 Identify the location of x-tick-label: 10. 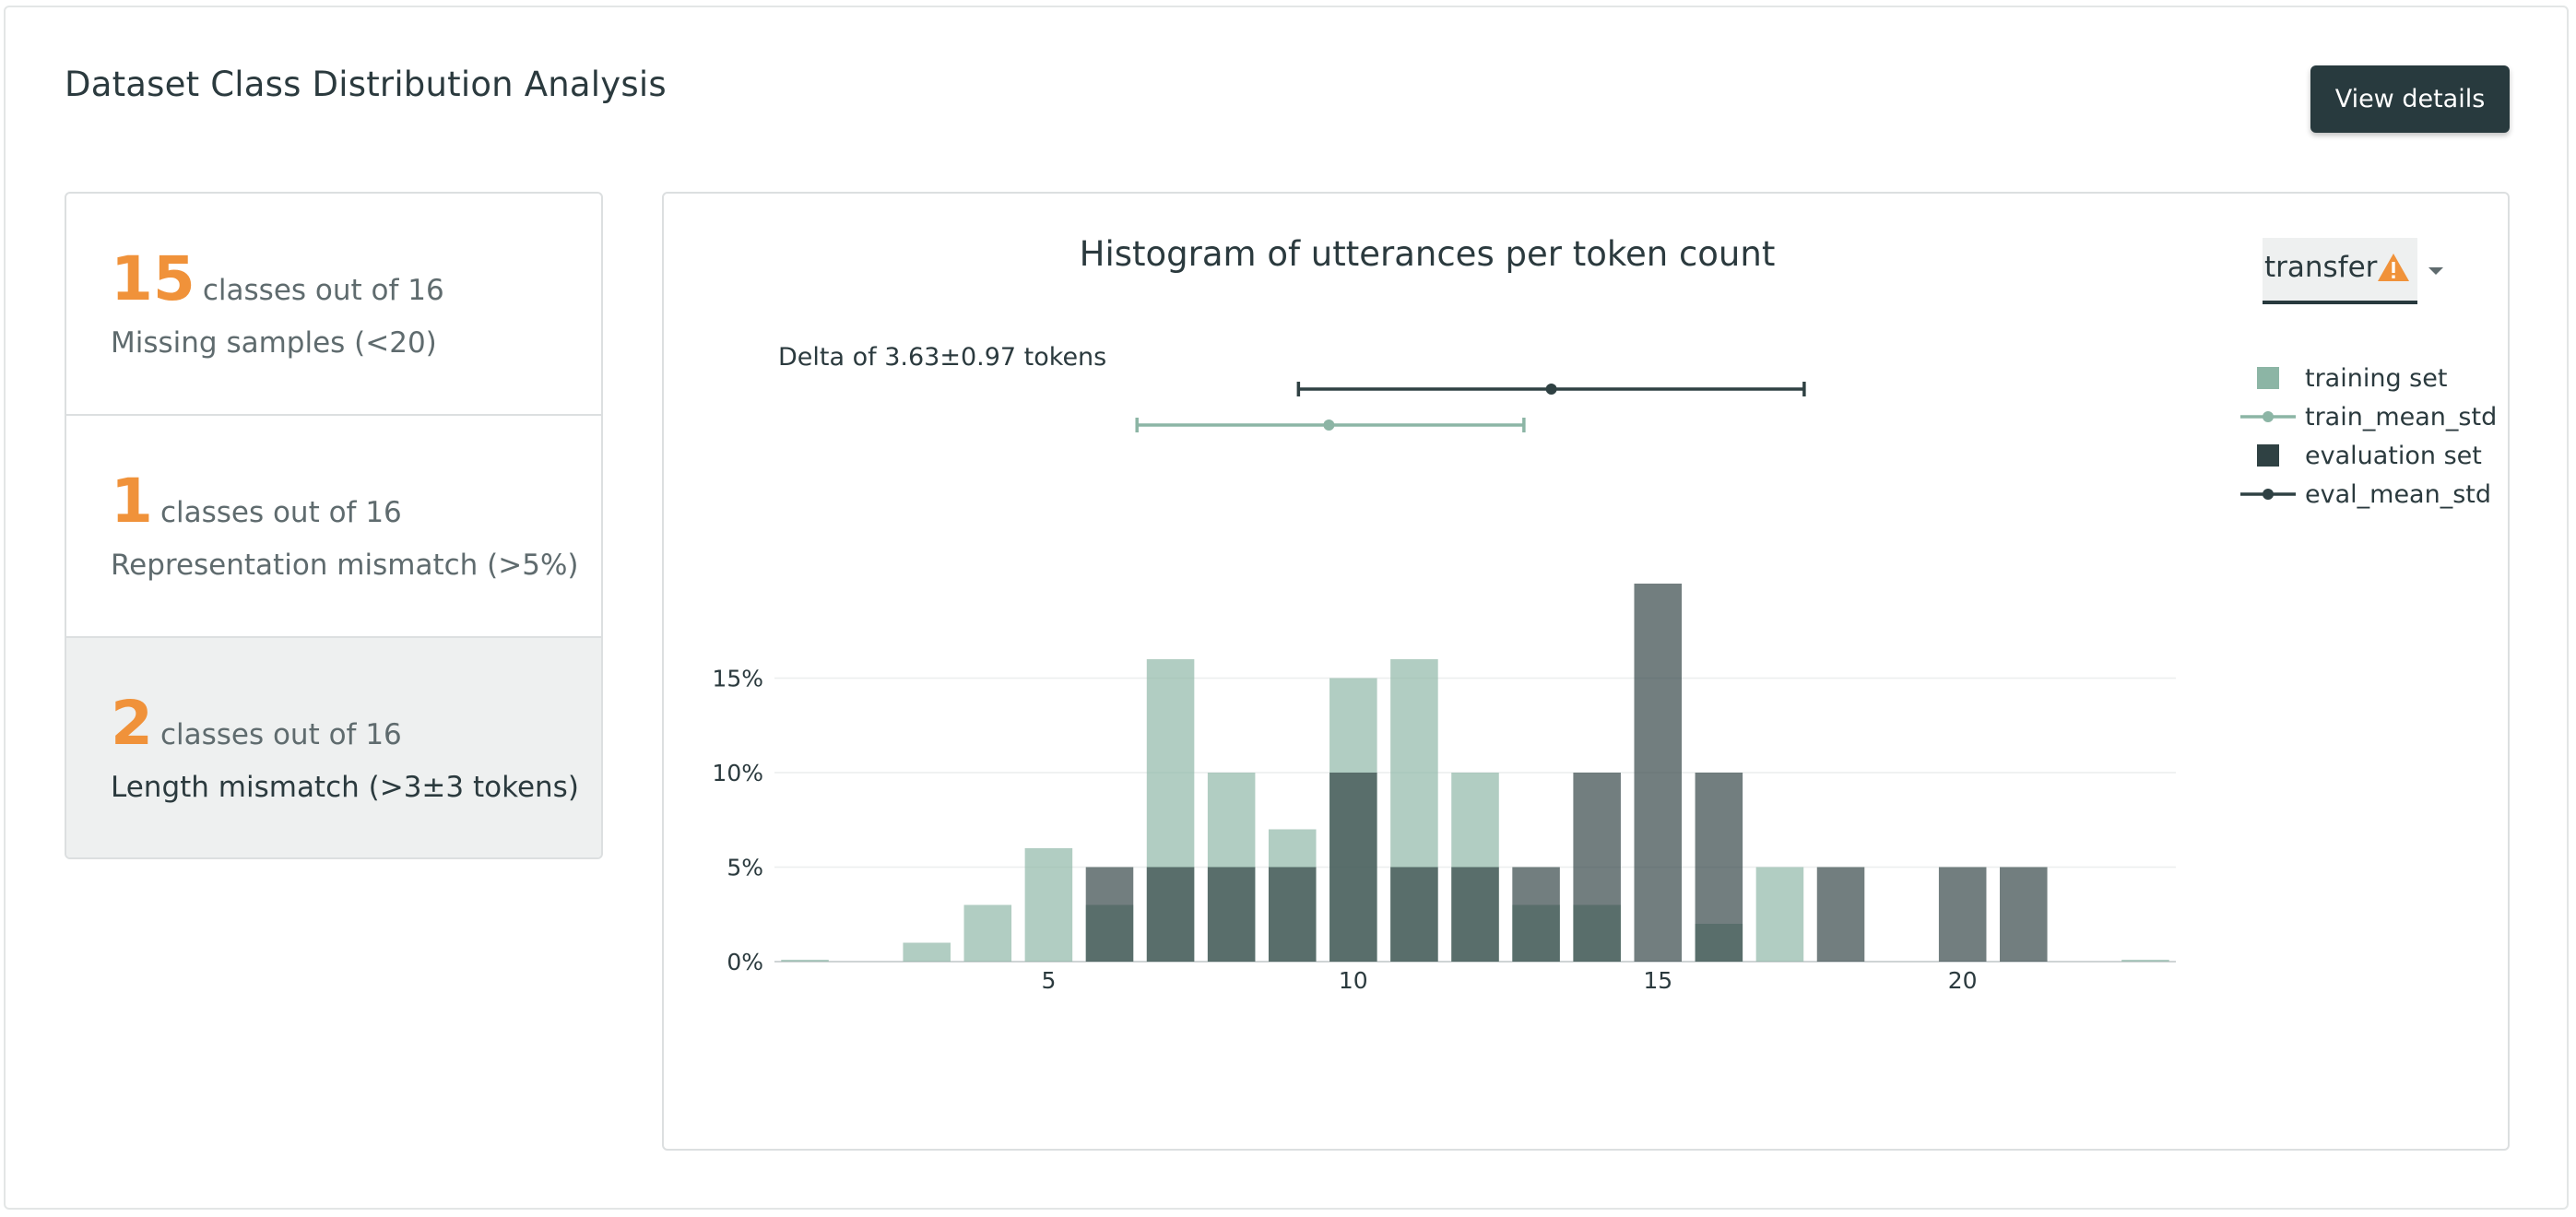
(1353, 980).